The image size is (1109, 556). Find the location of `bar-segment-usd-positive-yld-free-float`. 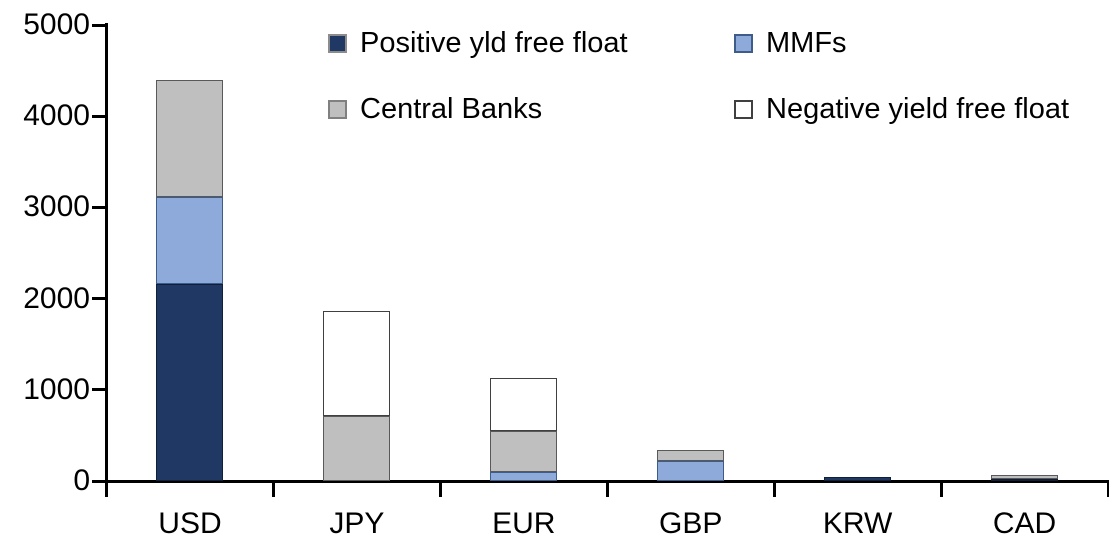

bar-segment-usd-positive-yld-free-float is located at coordinates (190, 382).